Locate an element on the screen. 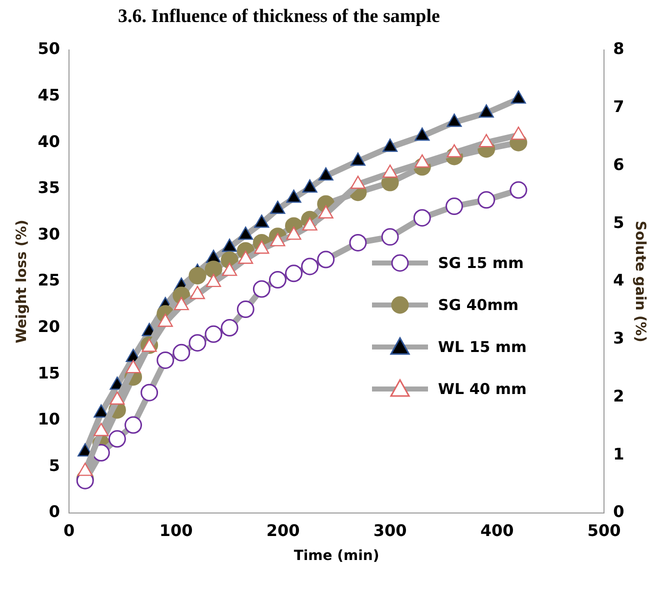 The image size is (672, 589). x-tick-label: 0 is located at coordinates (69, 530).